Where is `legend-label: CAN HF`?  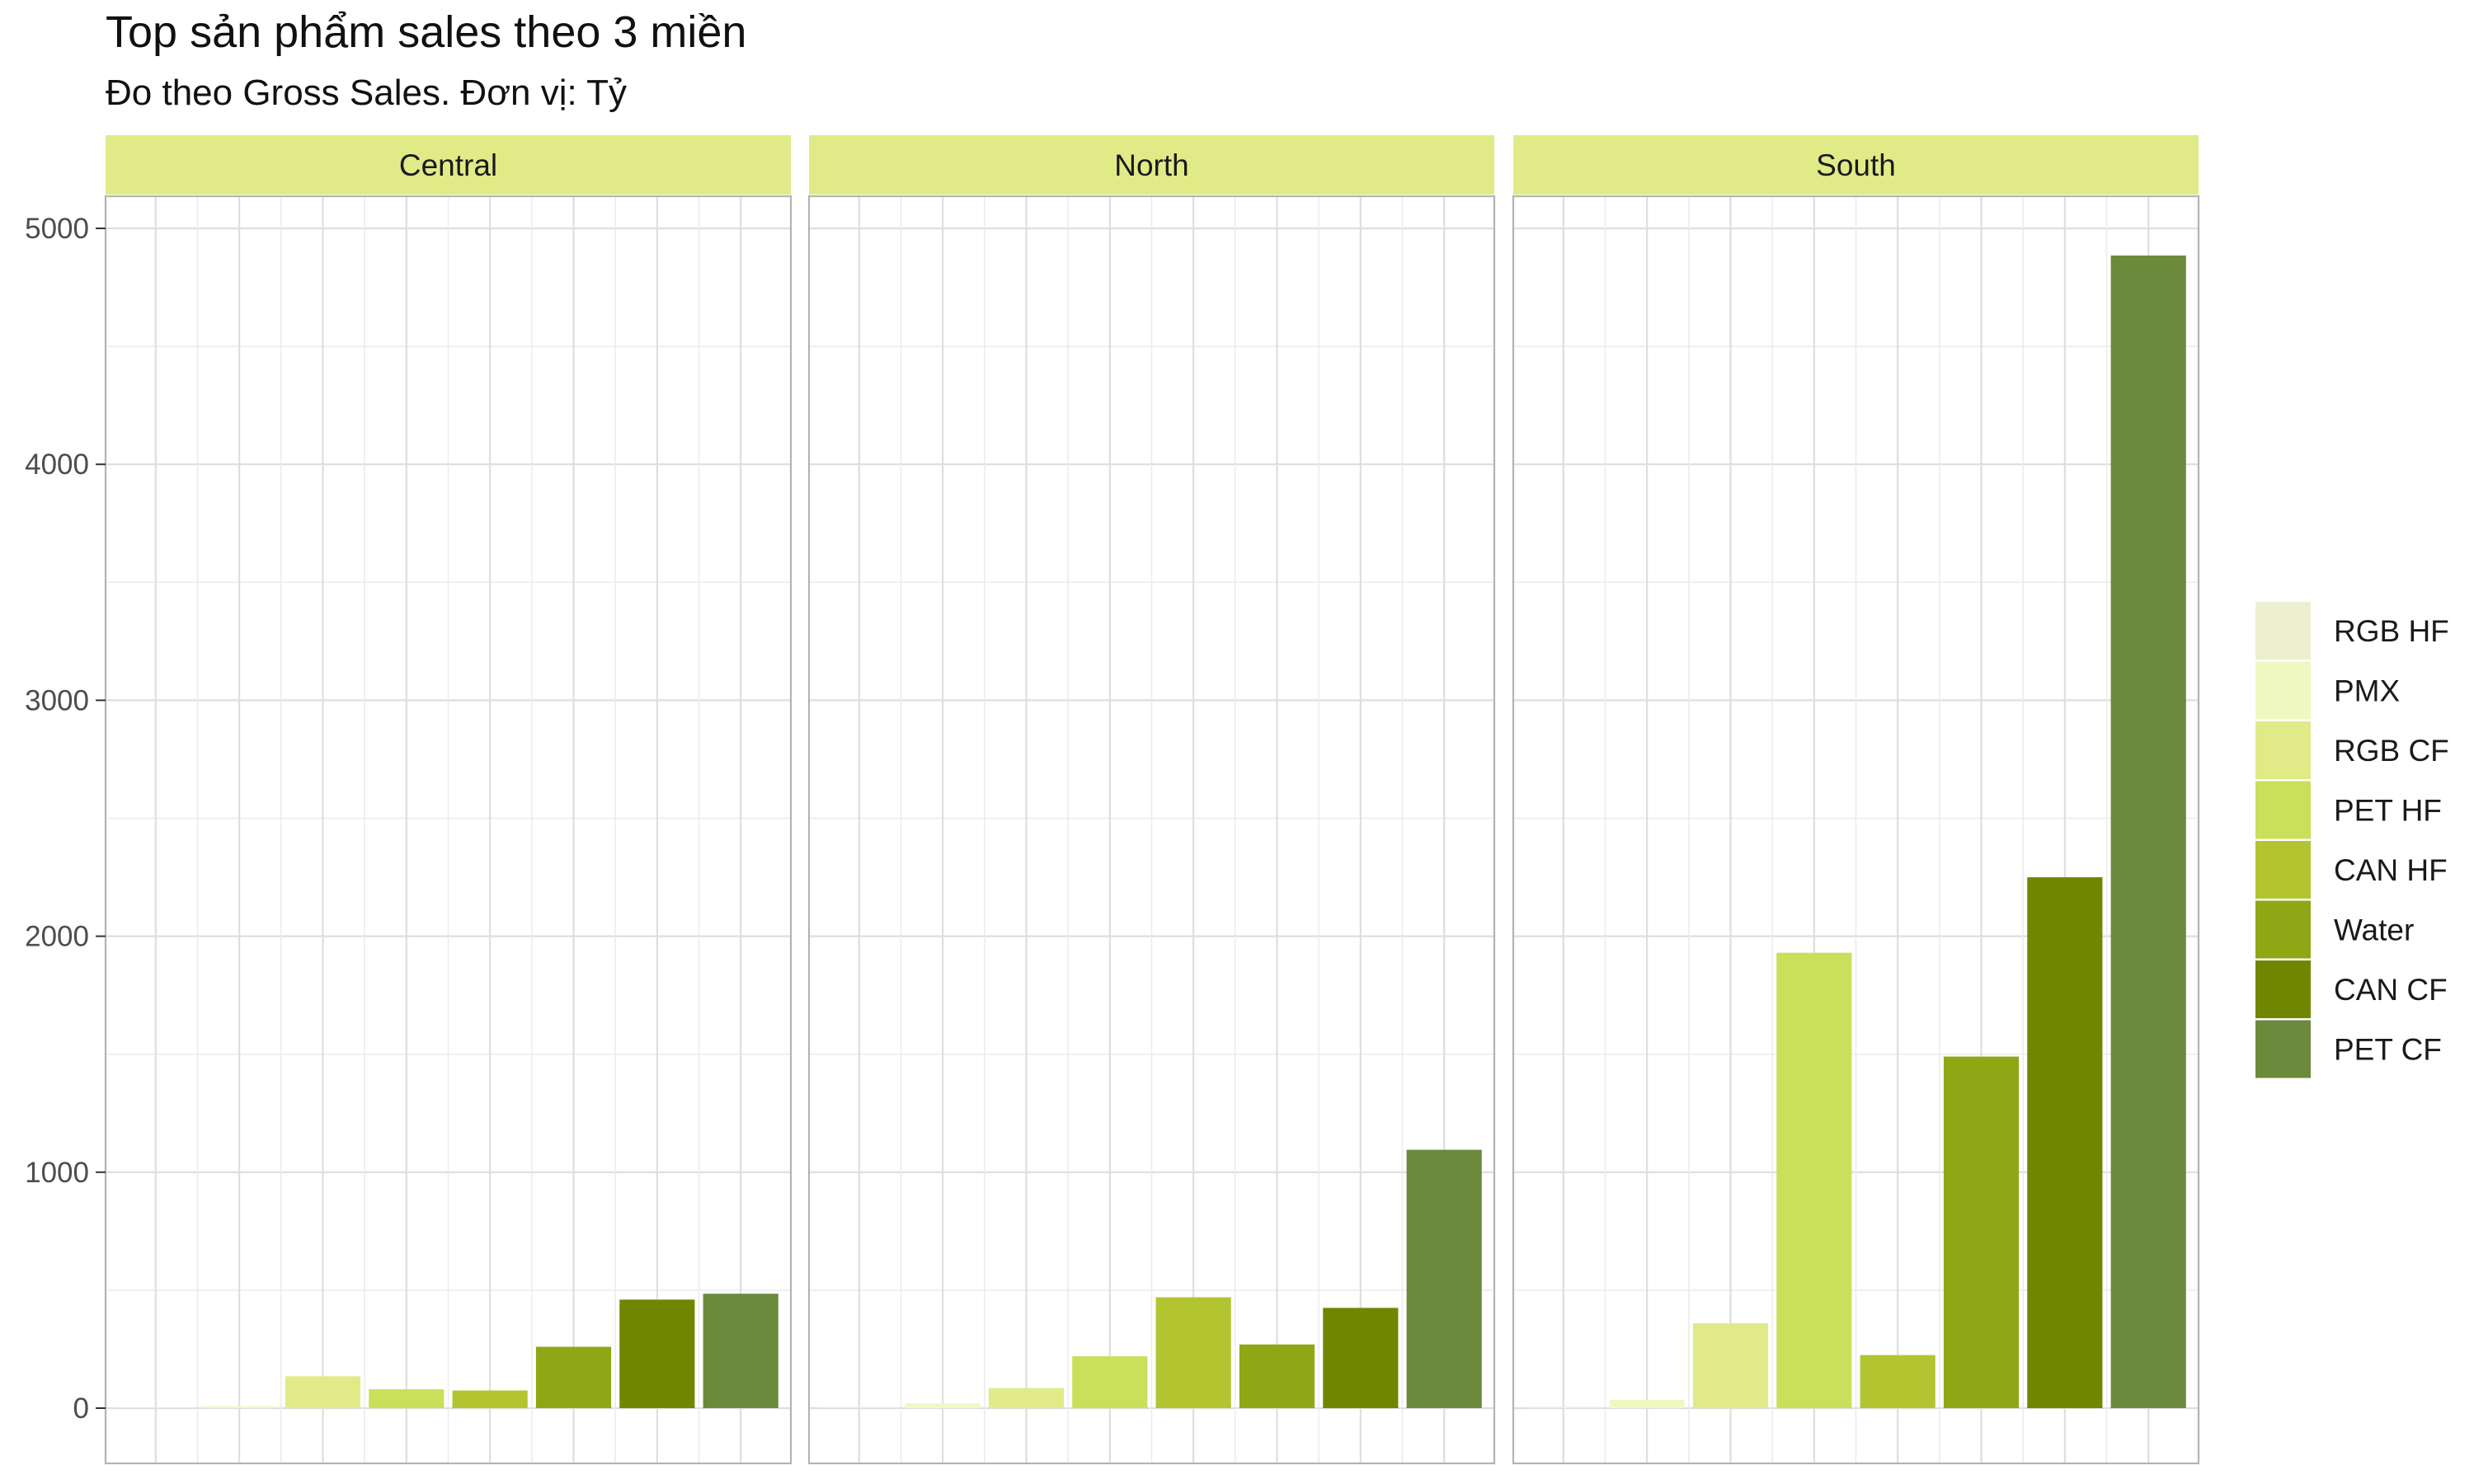
legend-label: CAN HF is located at coordinates (2391, 870).